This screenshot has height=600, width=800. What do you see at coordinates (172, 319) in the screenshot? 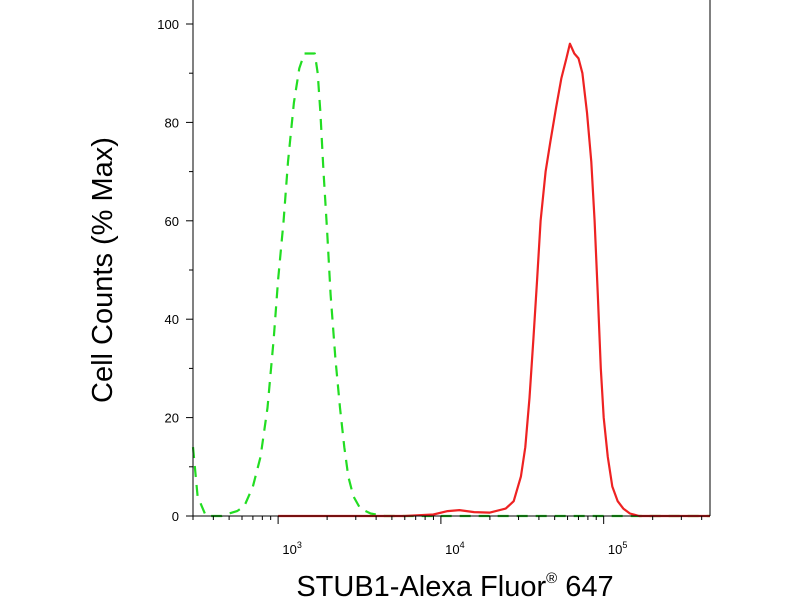
I see `y-tick-label: 40` at bounding box center [172, 319].